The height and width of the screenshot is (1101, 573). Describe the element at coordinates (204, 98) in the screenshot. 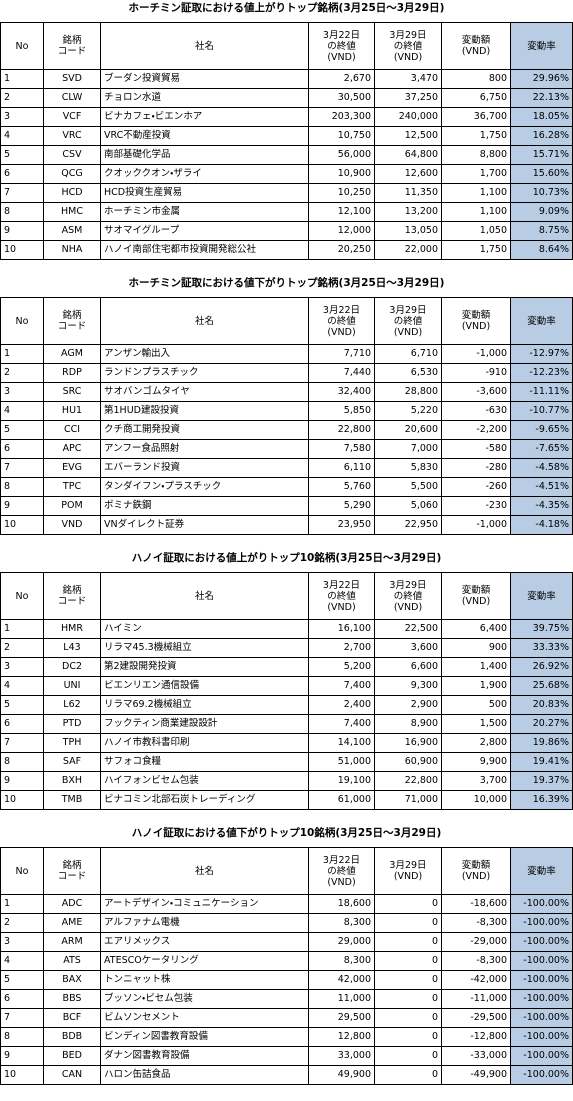

I see `company-name: チョロン水道` at that location.